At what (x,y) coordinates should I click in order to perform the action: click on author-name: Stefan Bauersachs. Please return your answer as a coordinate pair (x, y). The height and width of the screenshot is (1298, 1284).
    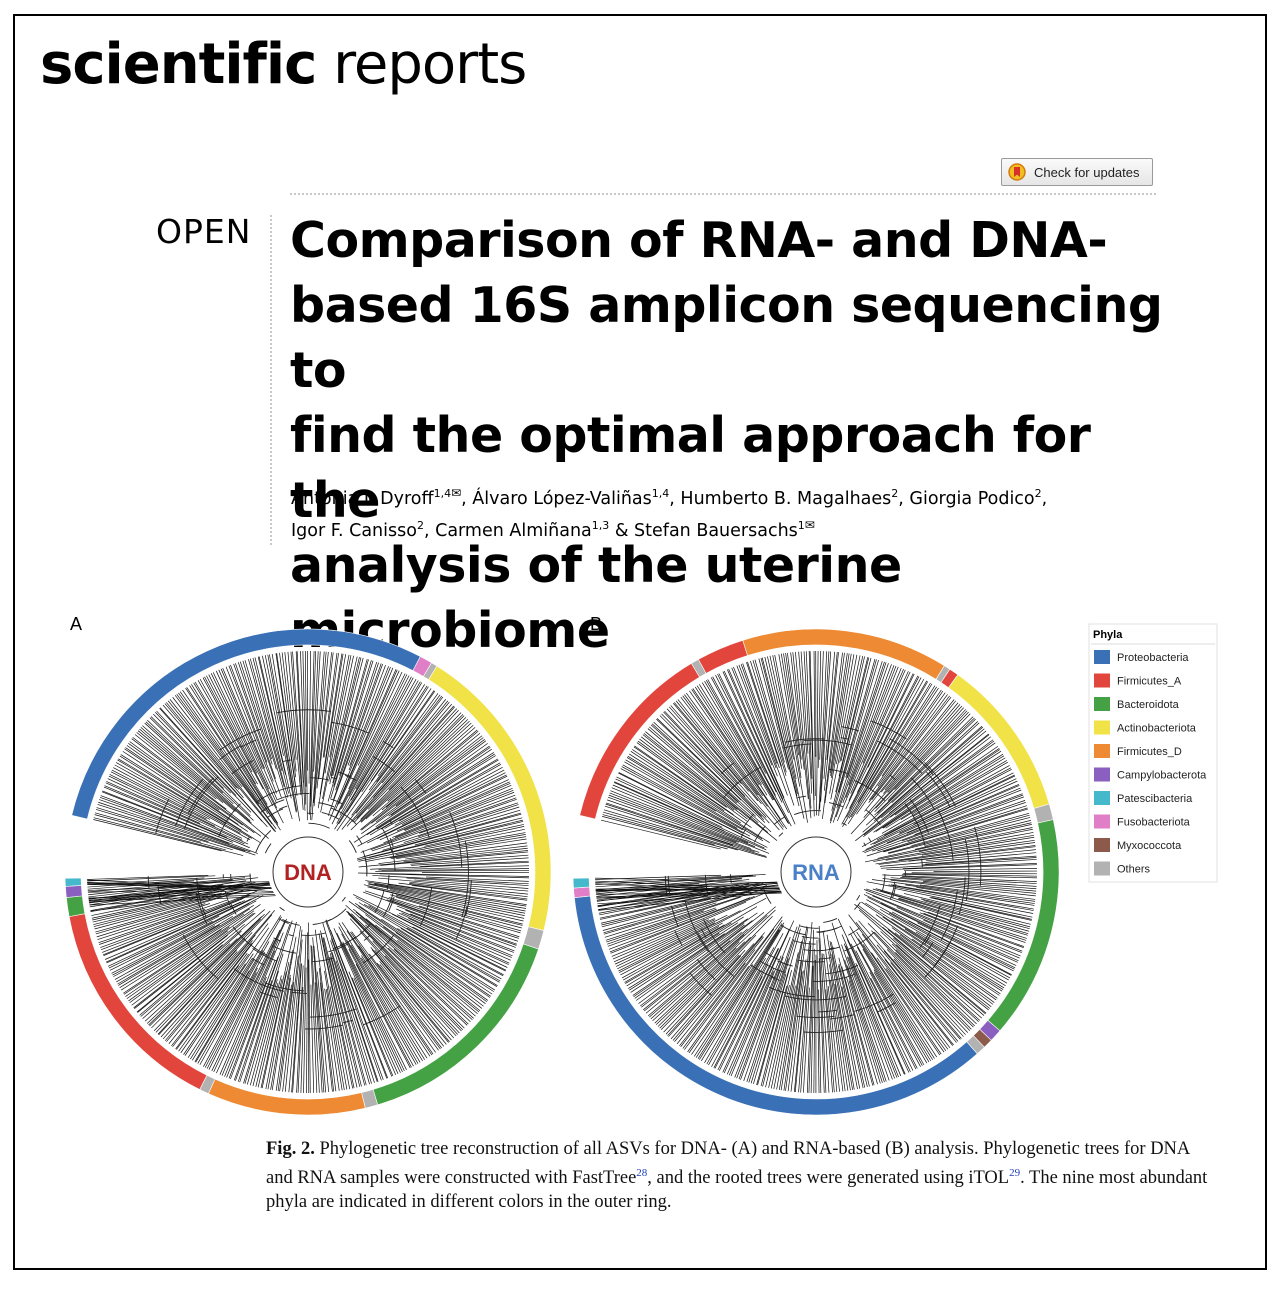
    Looking at the image, I should click on (716, 530).